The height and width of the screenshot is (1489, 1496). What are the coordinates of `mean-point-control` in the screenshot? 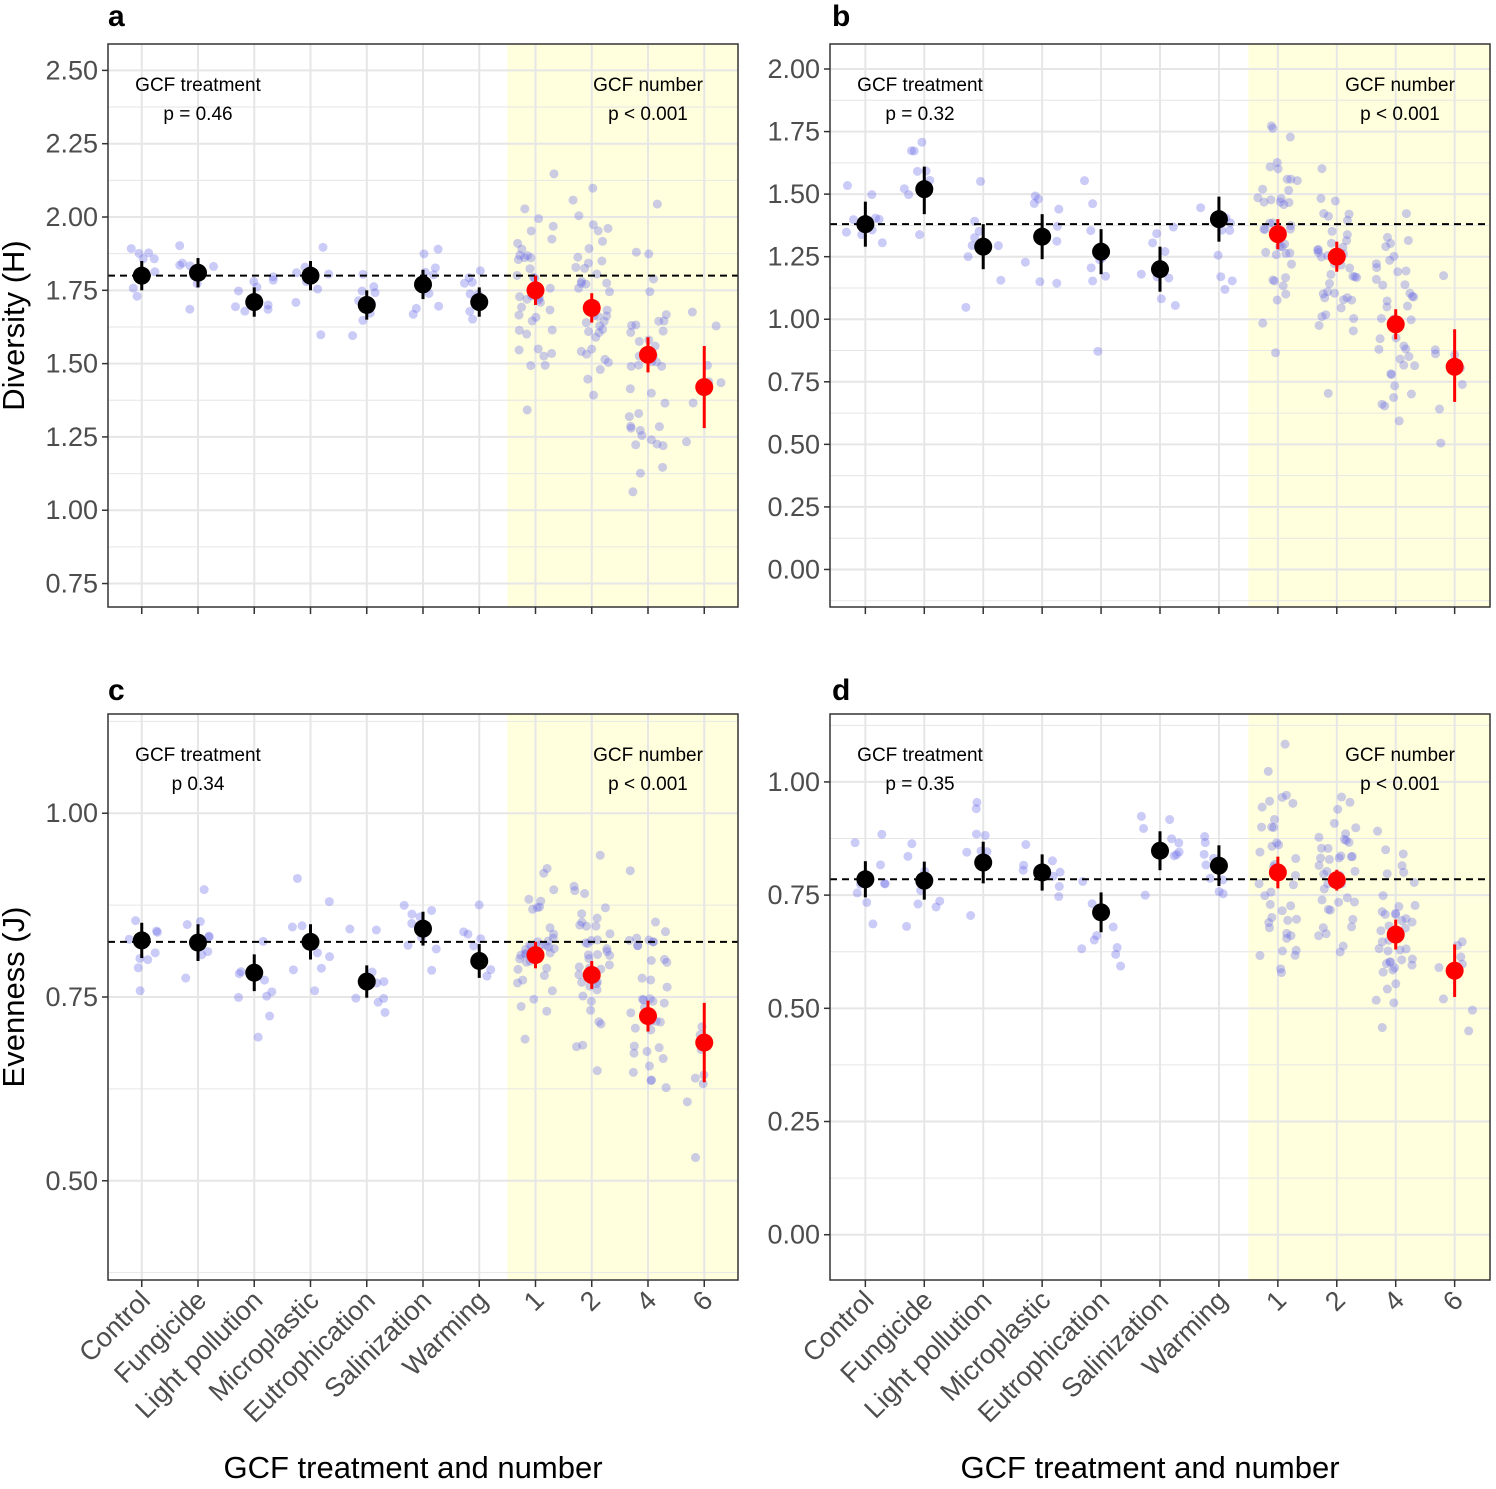 It's located at (865, 224).